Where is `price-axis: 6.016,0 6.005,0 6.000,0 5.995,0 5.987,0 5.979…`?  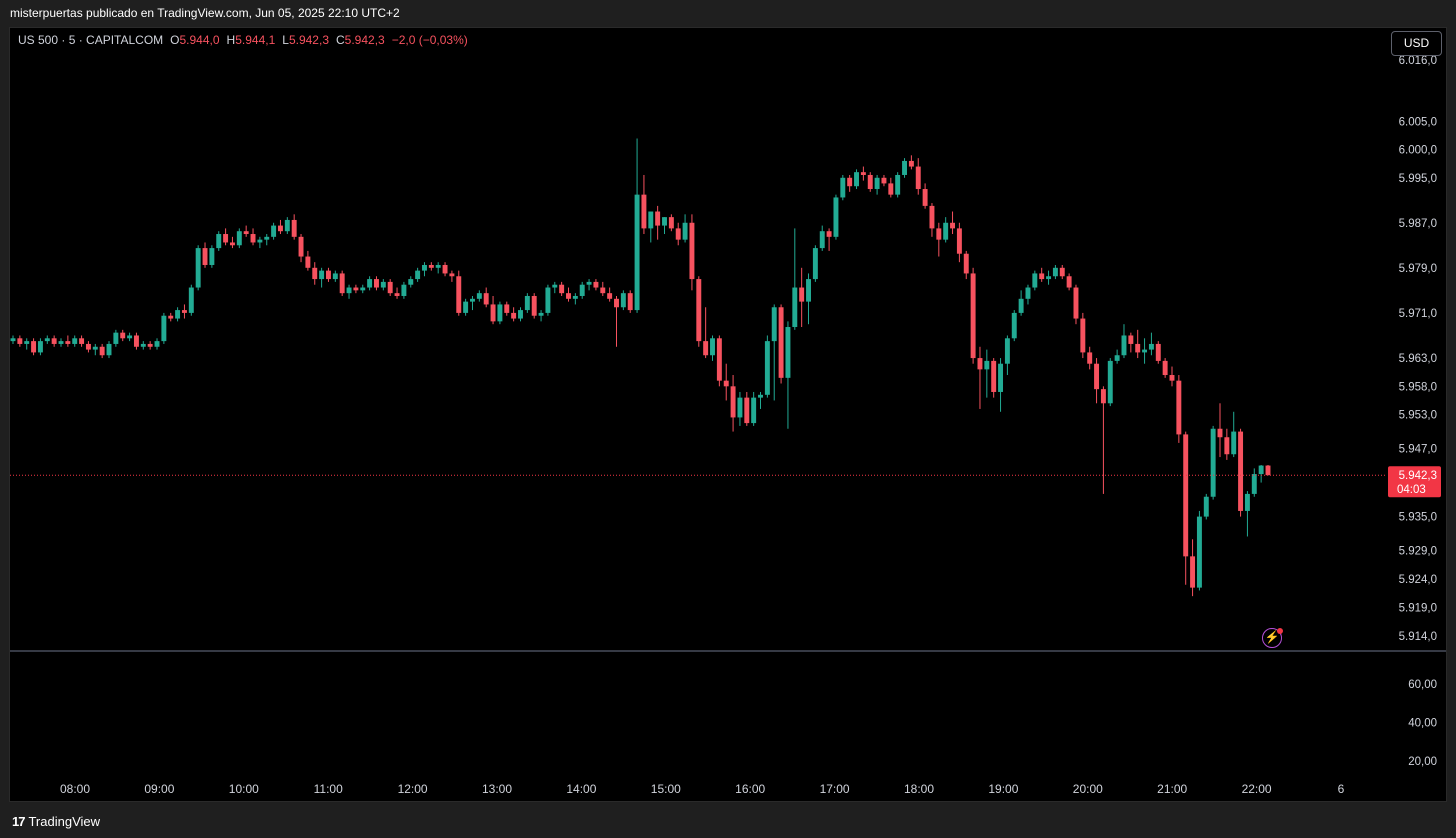
price-axis: 6.016,0 6.005,0 6.000,0 5.995,0 5.987,0 5.979… is located at coordinates (1418, 349).